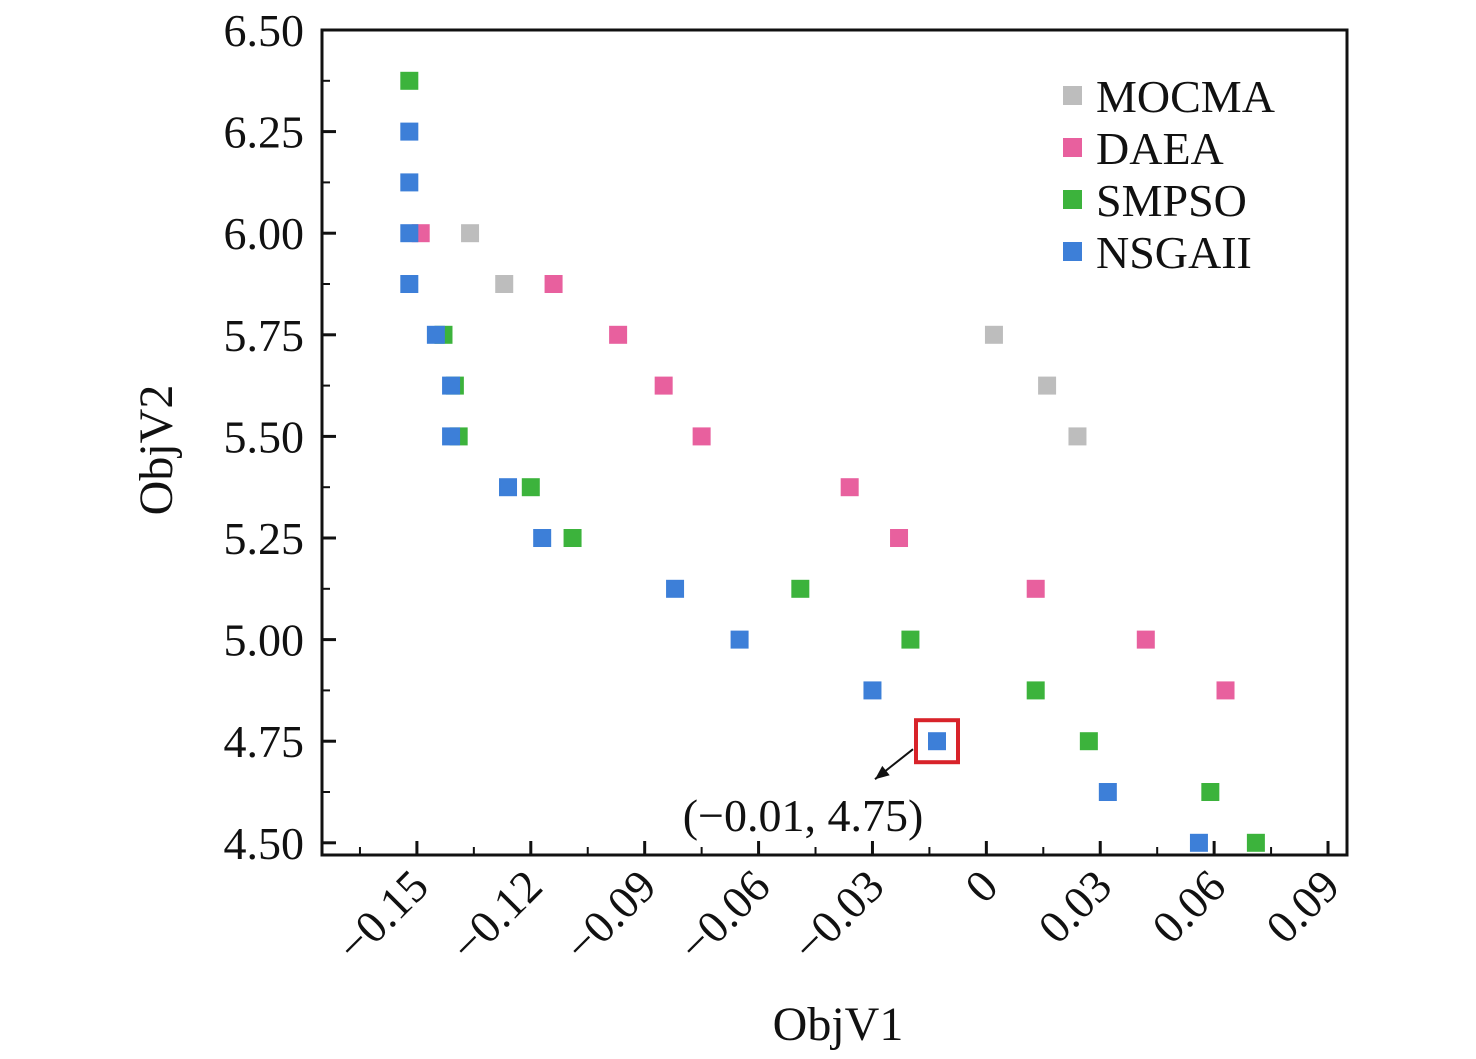 This screenshot has width=1476, height=1059. Describe the element at coordinates (264, 640) in the screenshot. I see `y-tick-label: 5.00` at that location.